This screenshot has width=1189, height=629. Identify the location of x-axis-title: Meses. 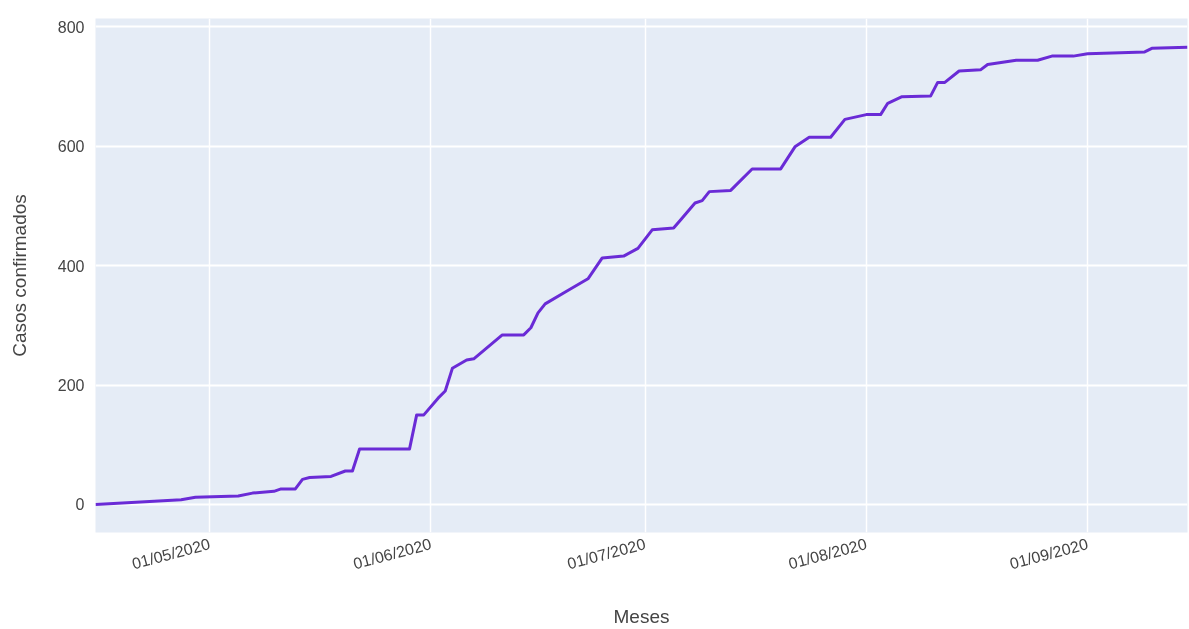
(641, 616).